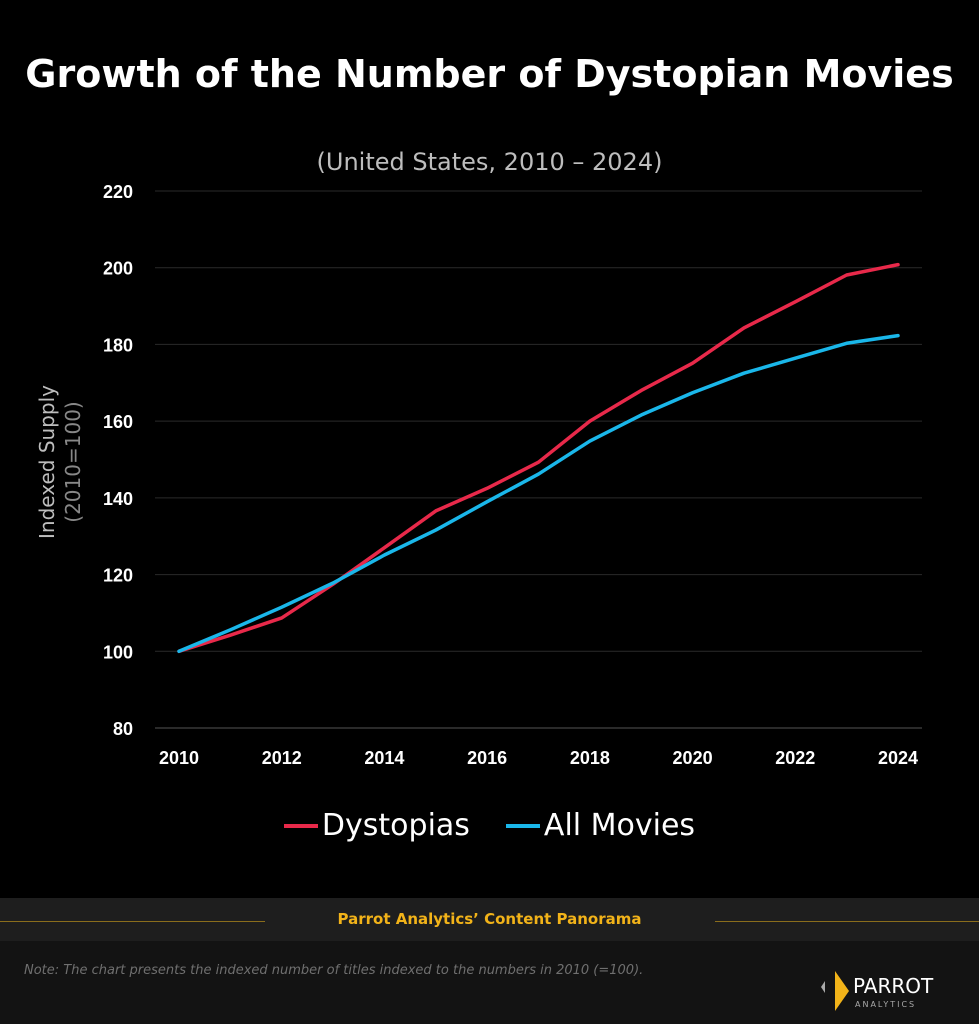  Describe the element at coordinates (118, 499) in the screenshot. I see `y-tick-label: 140` at that location.